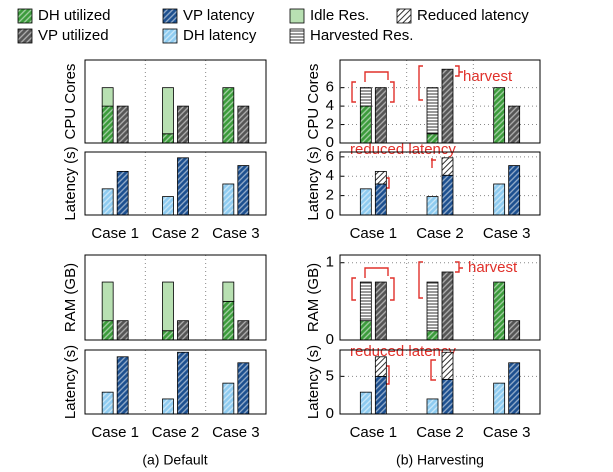  I want to click on y-axis-label: CPU Cores, so click(70, 102).